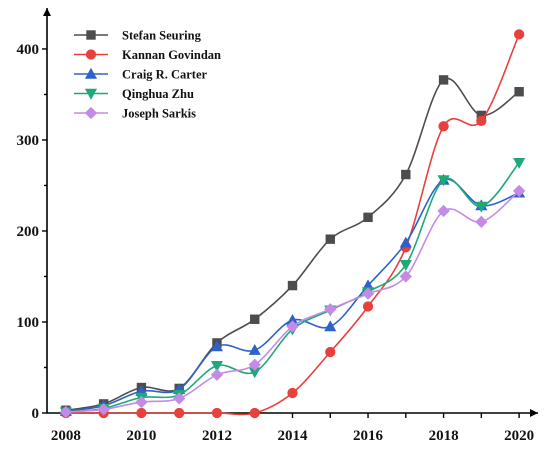  I want to click on marker-triangle-down-legend, so click(91, 94).